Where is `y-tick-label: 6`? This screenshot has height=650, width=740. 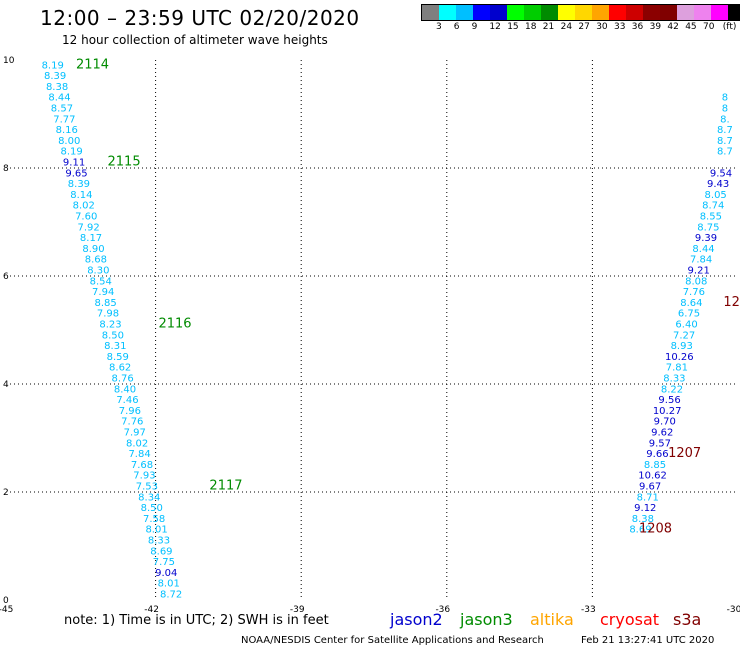 y-tick-label: 6 is located at coordinates (6, 277).